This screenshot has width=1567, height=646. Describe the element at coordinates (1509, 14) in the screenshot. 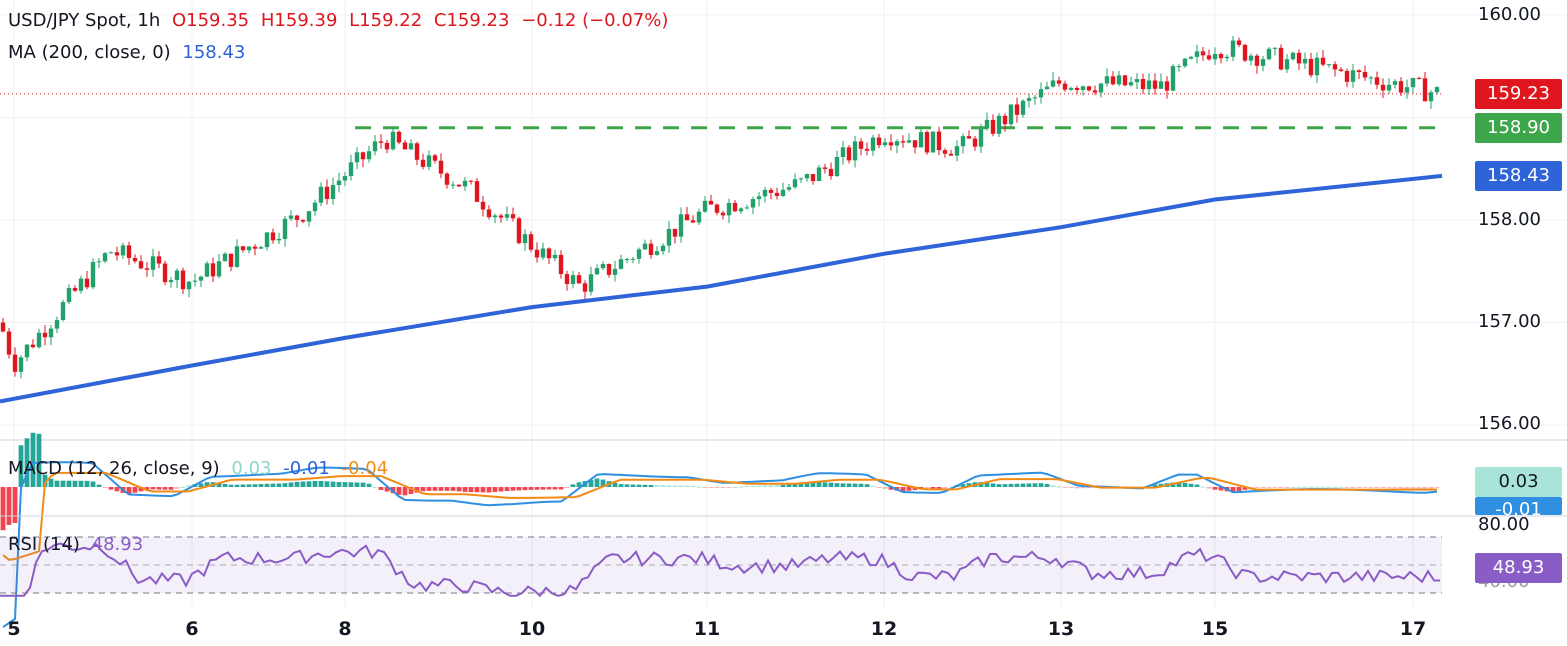

I see `y-label-160: 160.00` at that location.